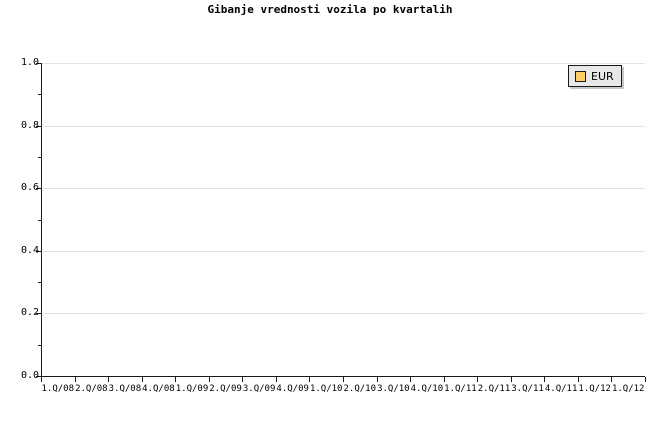  I want to click on legend-item-label: EUR, so click(602, 76).